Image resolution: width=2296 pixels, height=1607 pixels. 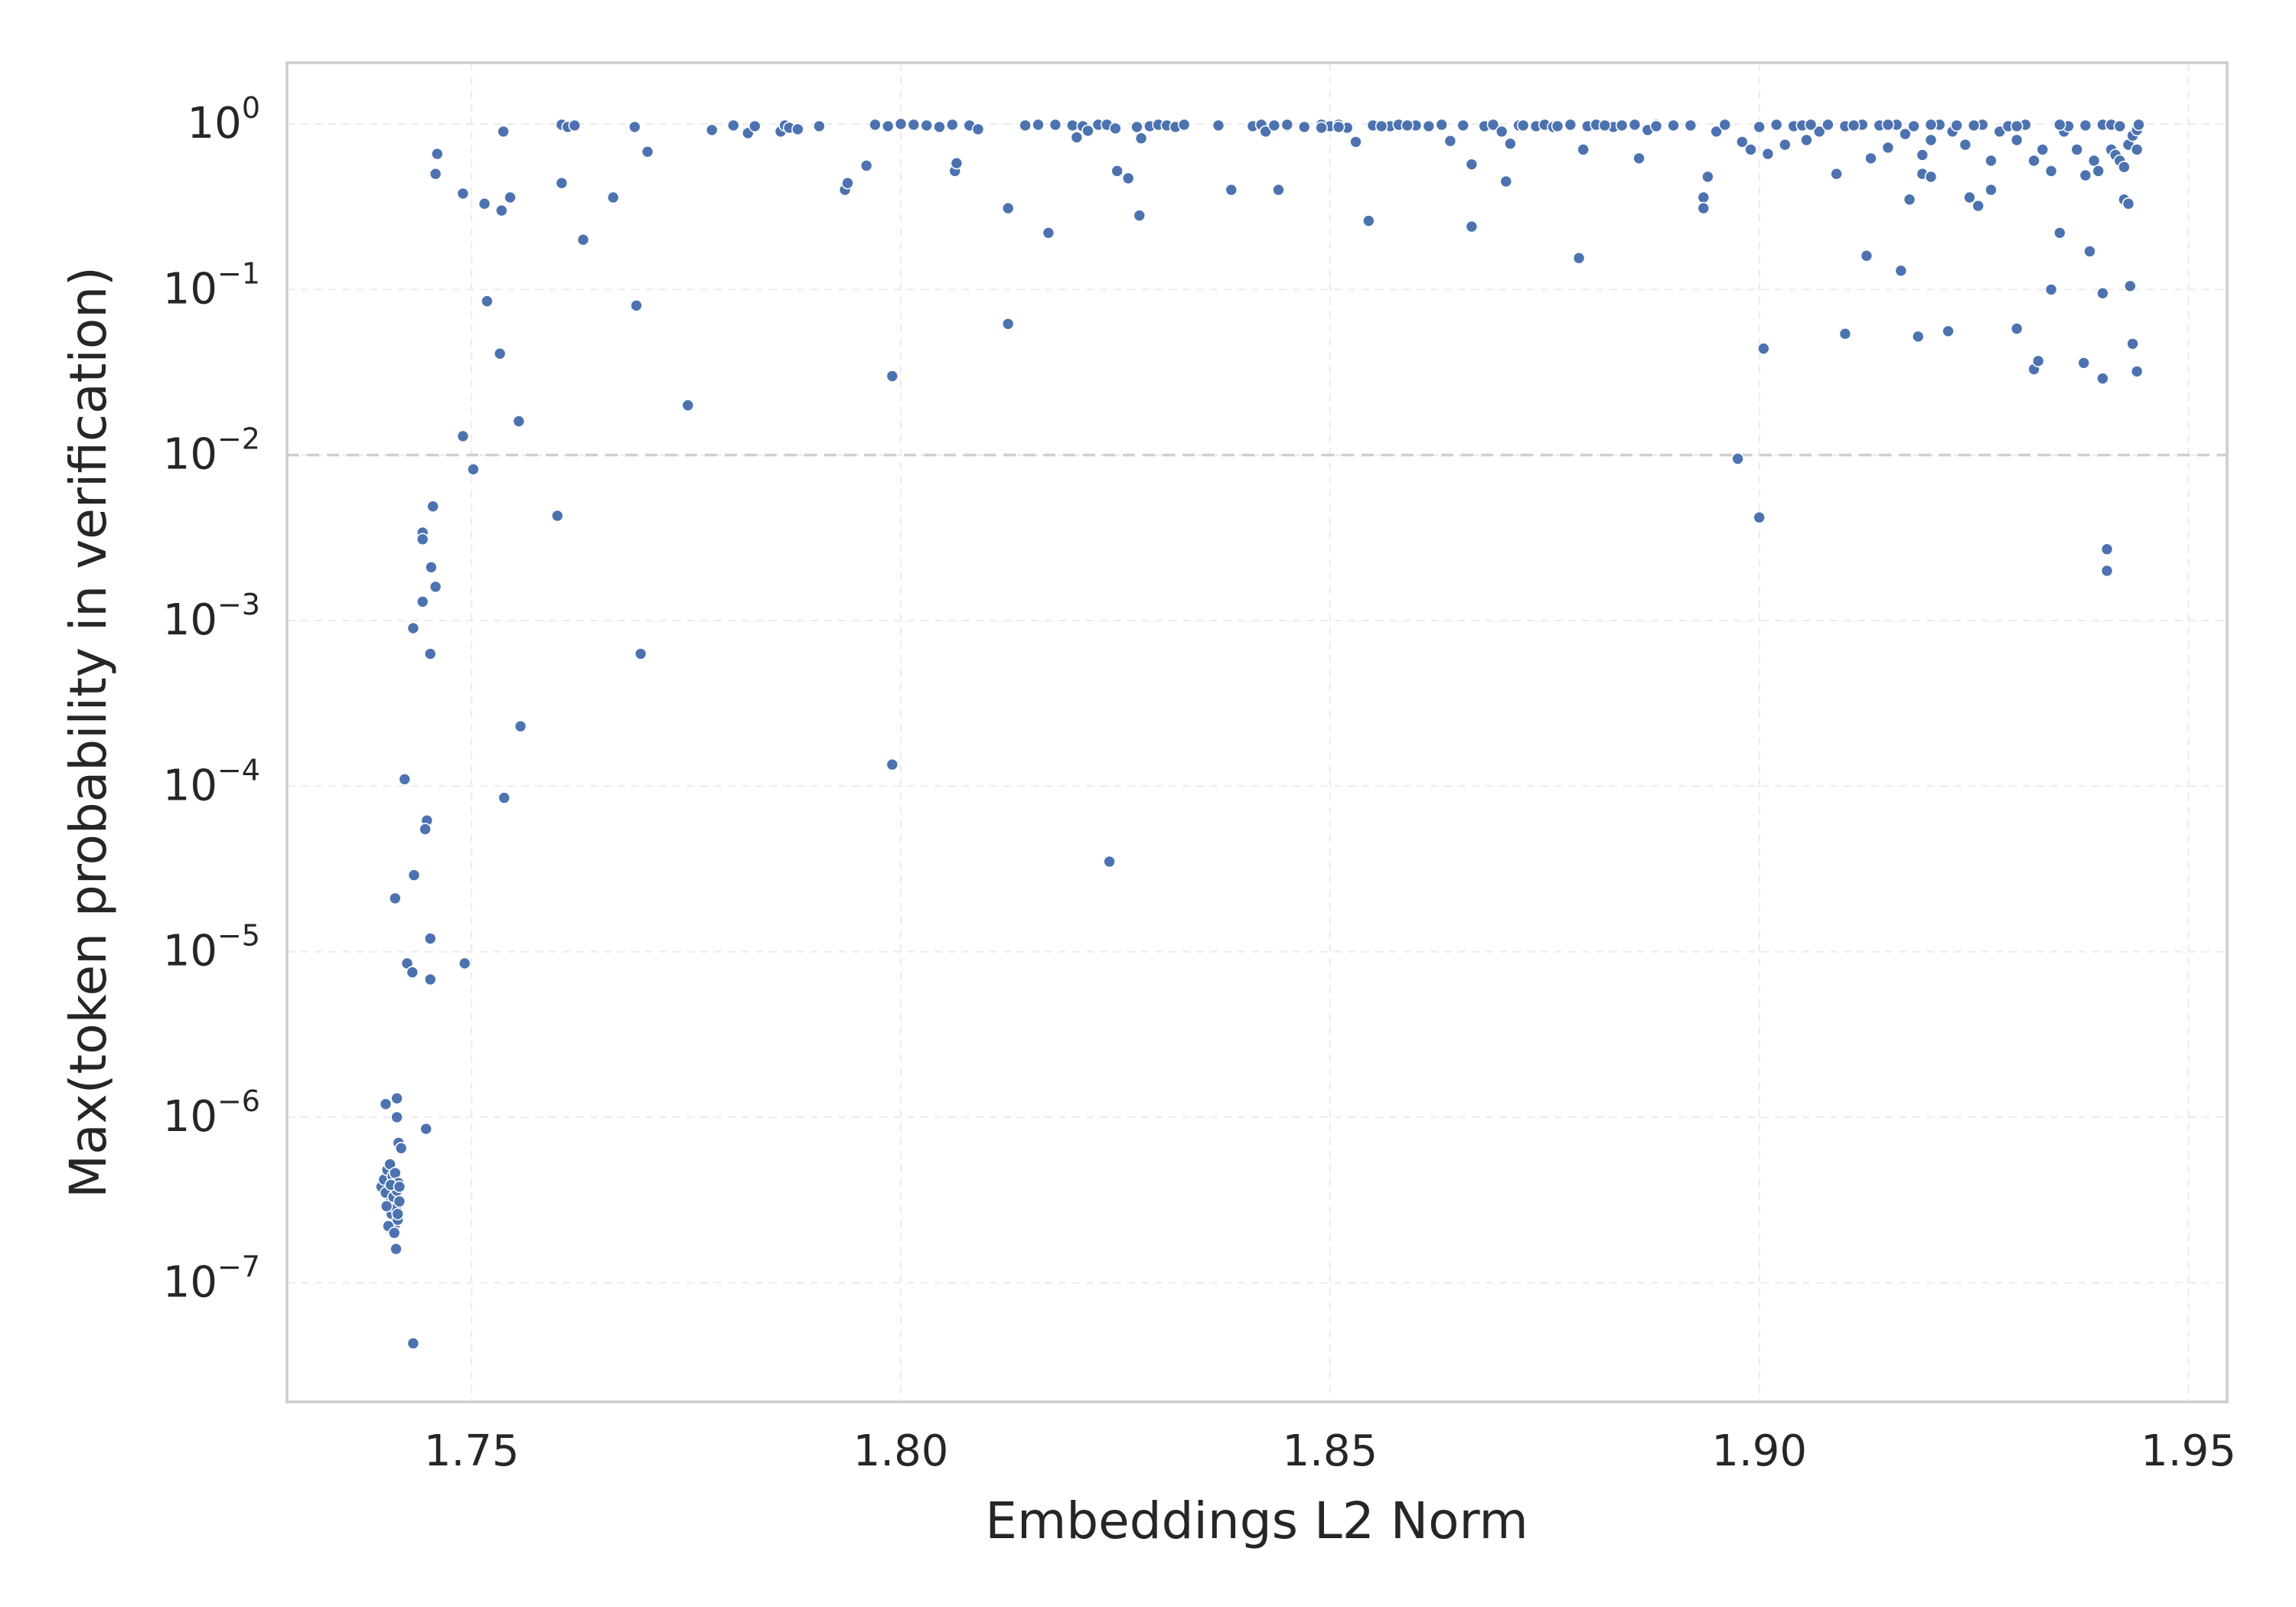 I want to click on y-tick-labels: 10⁰ 10⁻¹ 10⁻² 10⁻³ 10⁻⁴ 10⁻⁵ 10⁻⁶ 10⁻⁷, so click(x=211, y=699).